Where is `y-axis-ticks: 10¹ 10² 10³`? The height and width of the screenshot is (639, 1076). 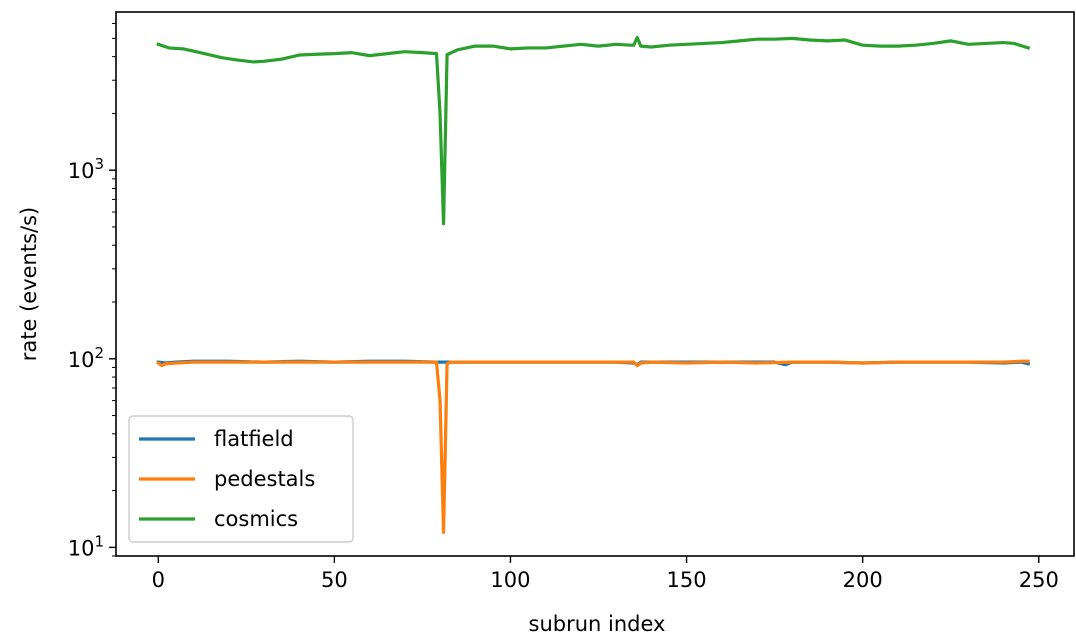
y-axis-ticks: 10¹ 10² 10³ is located at coordinates (92, 291).